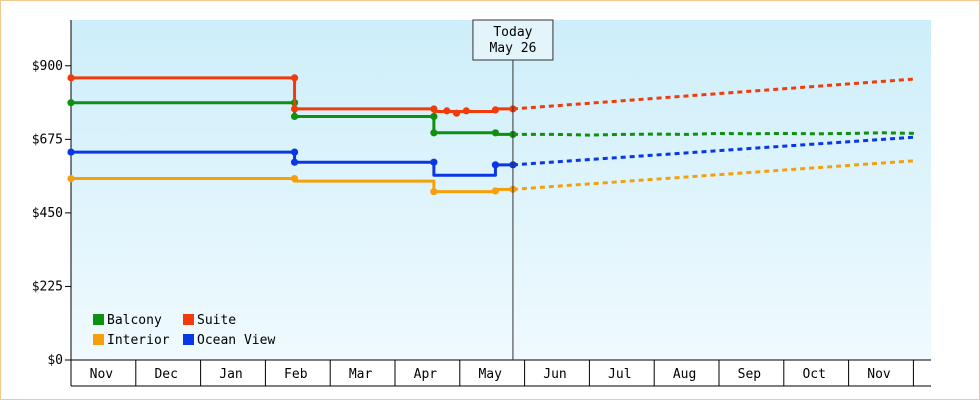 The width and height of the screenshot is (980, 400). I want to click on today-date: May 26, so click(512, 48).